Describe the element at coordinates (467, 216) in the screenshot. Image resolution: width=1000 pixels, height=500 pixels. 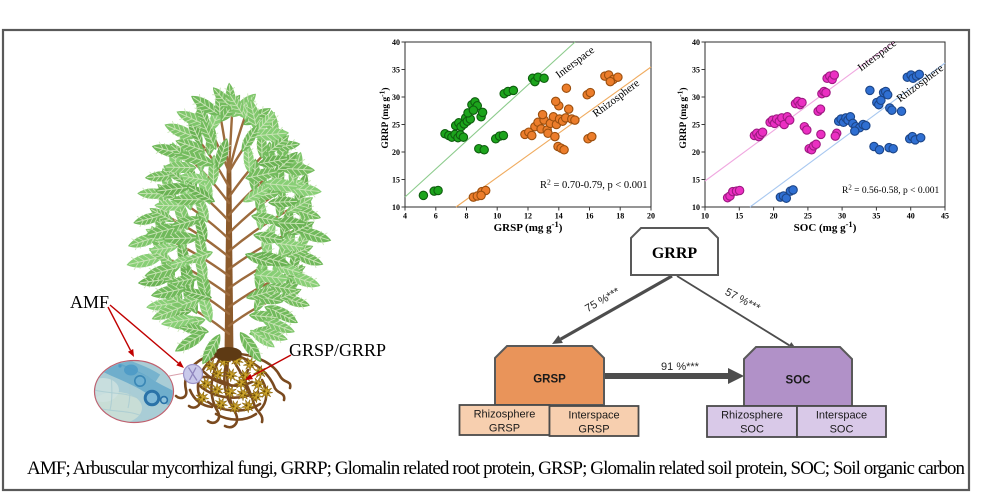
I see `svg-text: 8` at that location.